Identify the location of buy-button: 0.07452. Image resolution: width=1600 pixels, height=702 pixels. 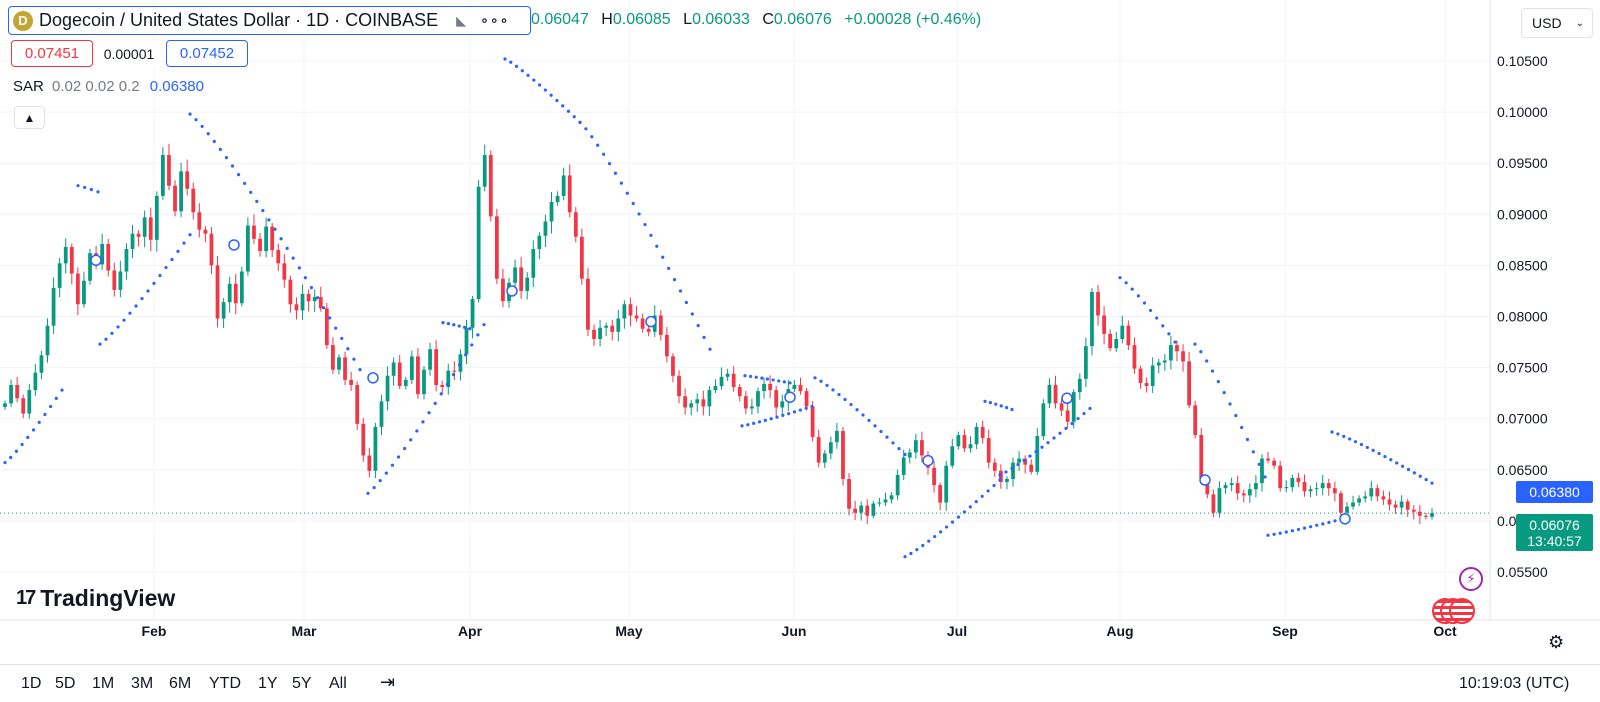
(207, 53).